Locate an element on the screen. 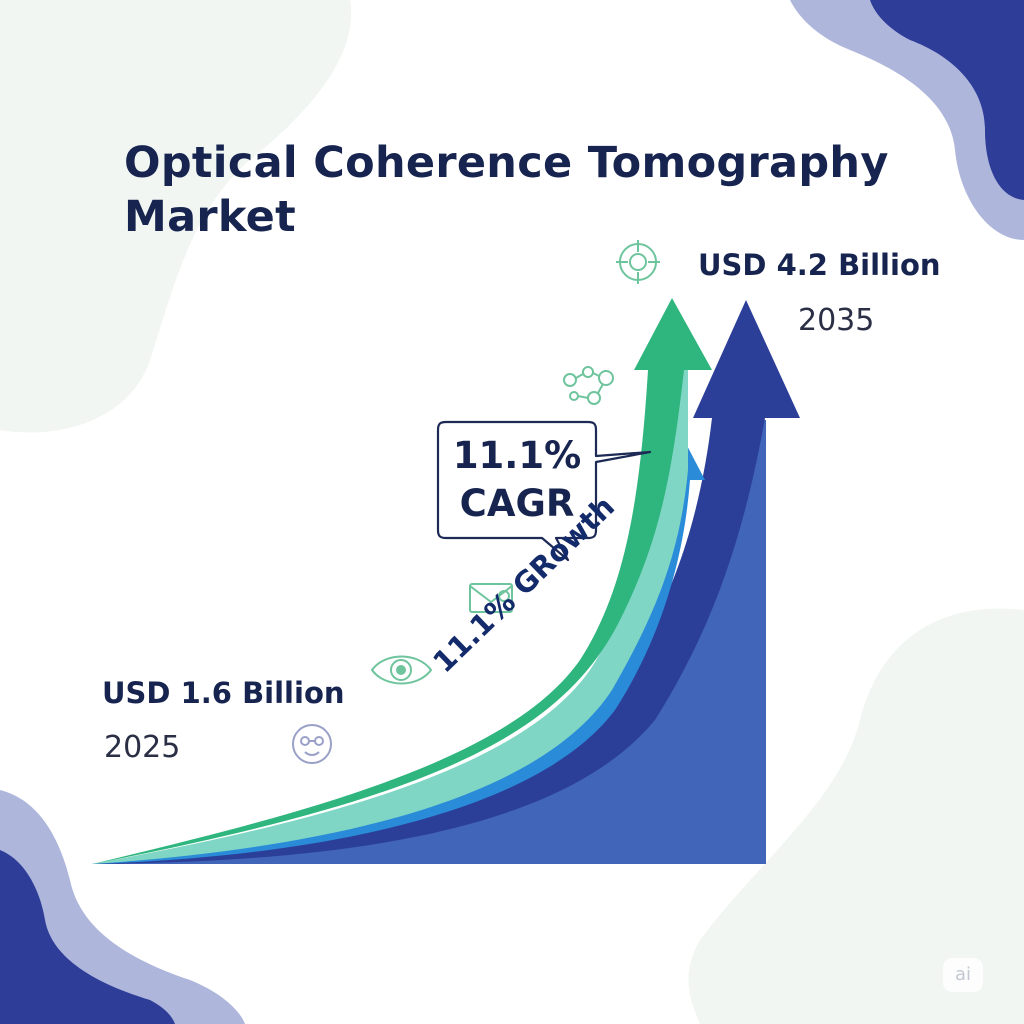 This screenshot has height=1024, width=1024. bg-blob-top-left is located at coordinates (176, 216).